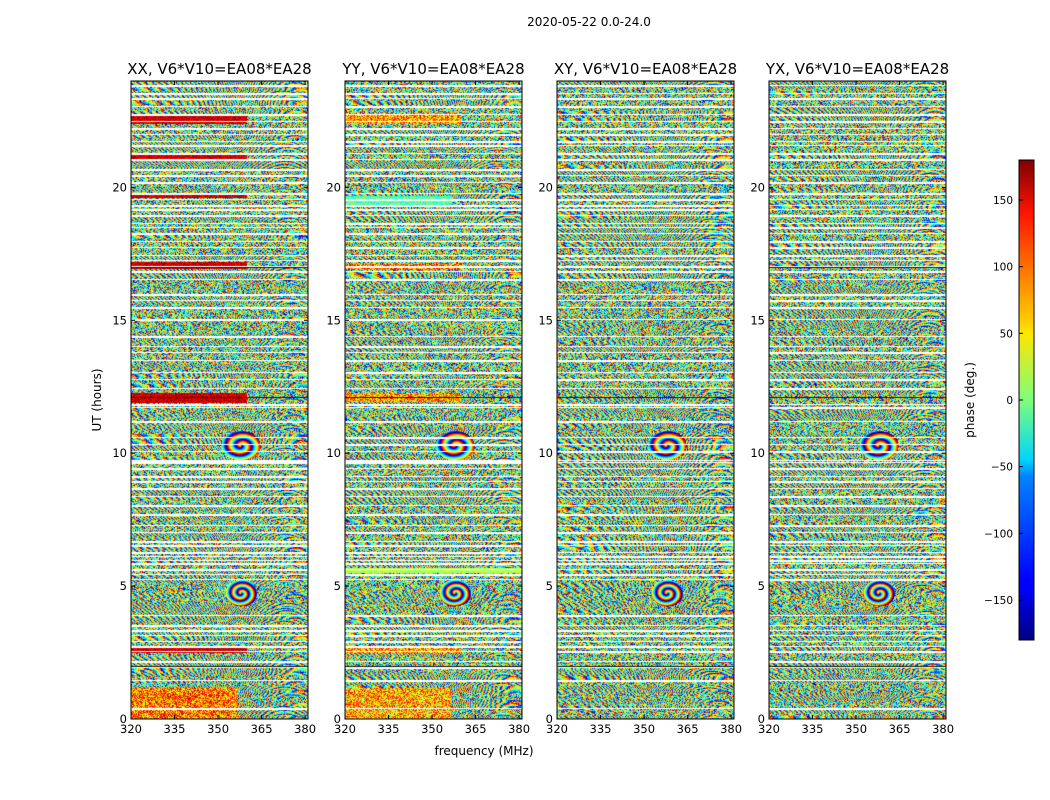 The image size is (1050, 800). What do you see at coordinates (1003, 201) in the screenshot?
I see `colorbar-tick-label: 150` at bounding box center [1003, 201].